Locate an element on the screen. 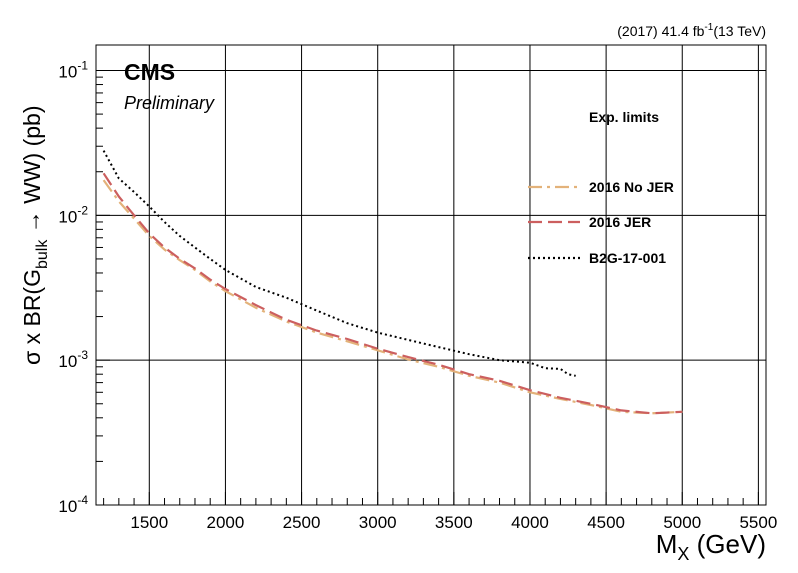 The width and height of the screenshot is (798, 573). x-tick-label: 5500 is located at coordinates (758, 522).